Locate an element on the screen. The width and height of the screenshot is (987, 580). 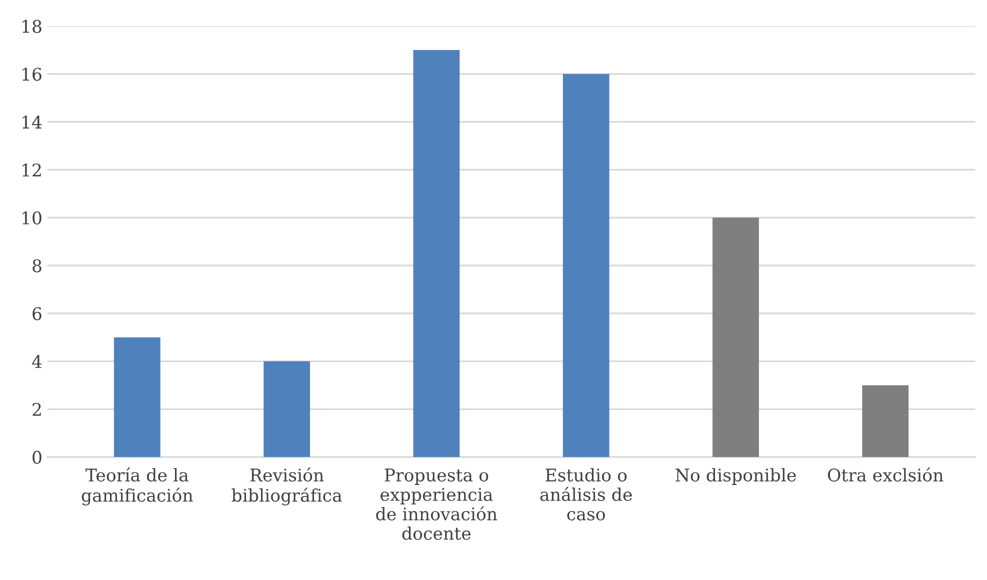
y-tick-label: 14 is located at coordinates (32, 122).